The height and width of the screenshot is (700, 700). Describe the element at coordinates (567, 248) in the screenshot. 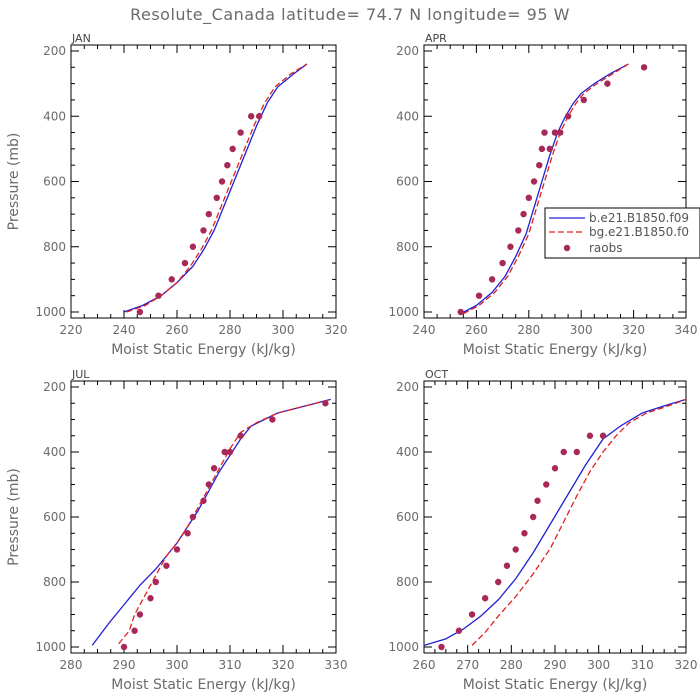

I see `legend-marker-raobs` at that location.